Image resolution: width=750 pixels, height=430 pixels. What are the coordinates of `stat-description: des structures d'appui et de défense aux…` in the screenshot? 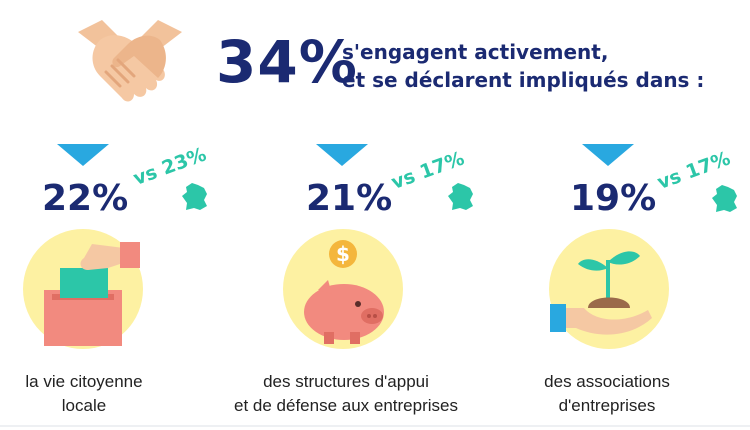 It's located at (346, 393).